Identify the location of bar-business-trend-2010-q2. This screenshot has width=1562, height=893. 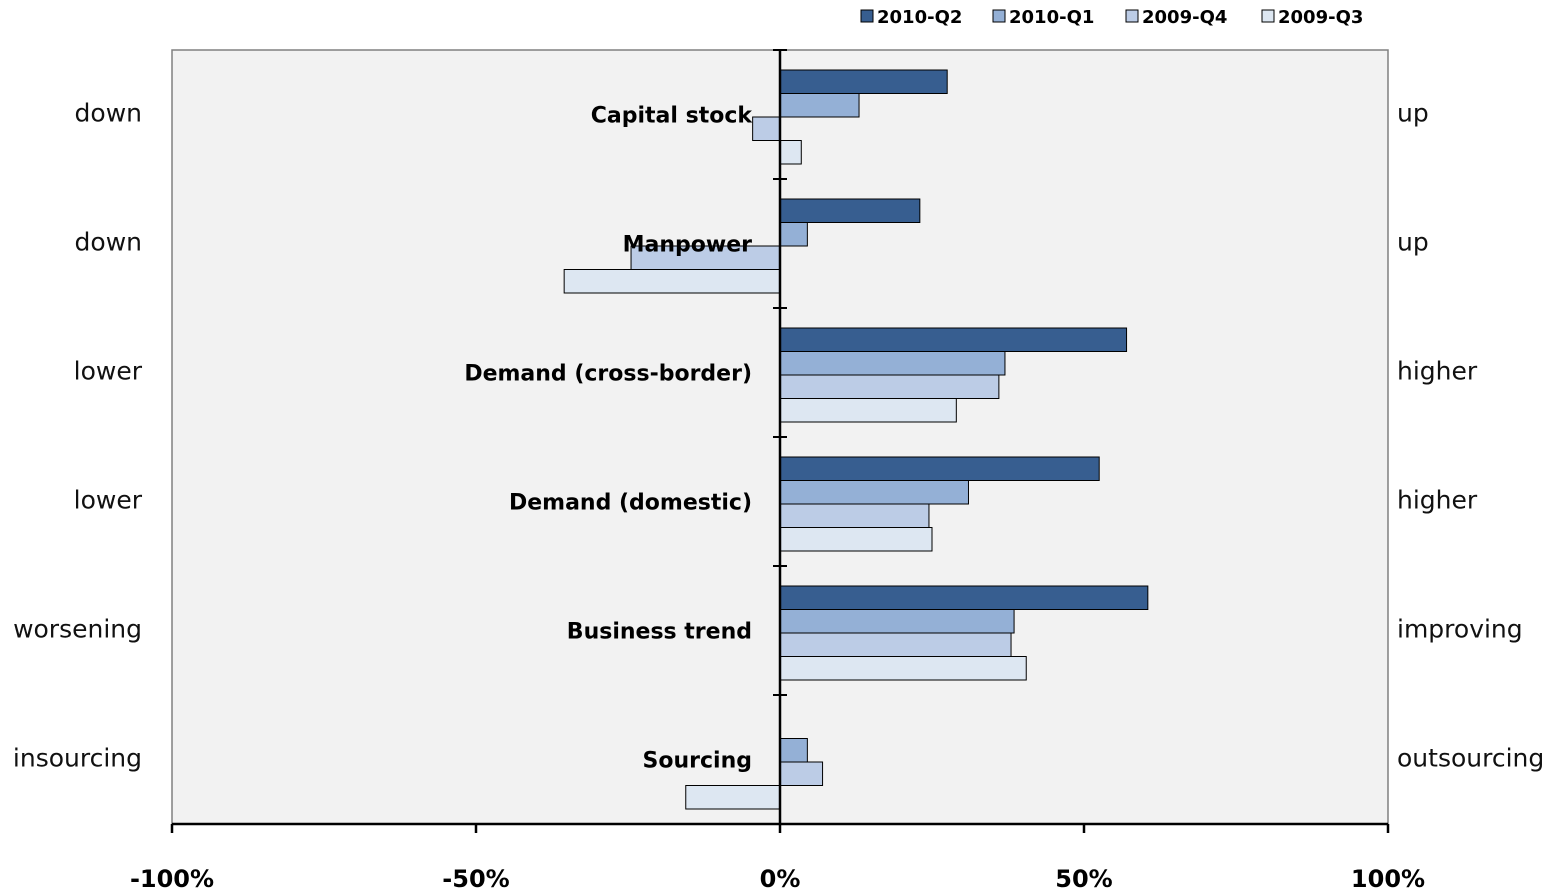
(964, 597).